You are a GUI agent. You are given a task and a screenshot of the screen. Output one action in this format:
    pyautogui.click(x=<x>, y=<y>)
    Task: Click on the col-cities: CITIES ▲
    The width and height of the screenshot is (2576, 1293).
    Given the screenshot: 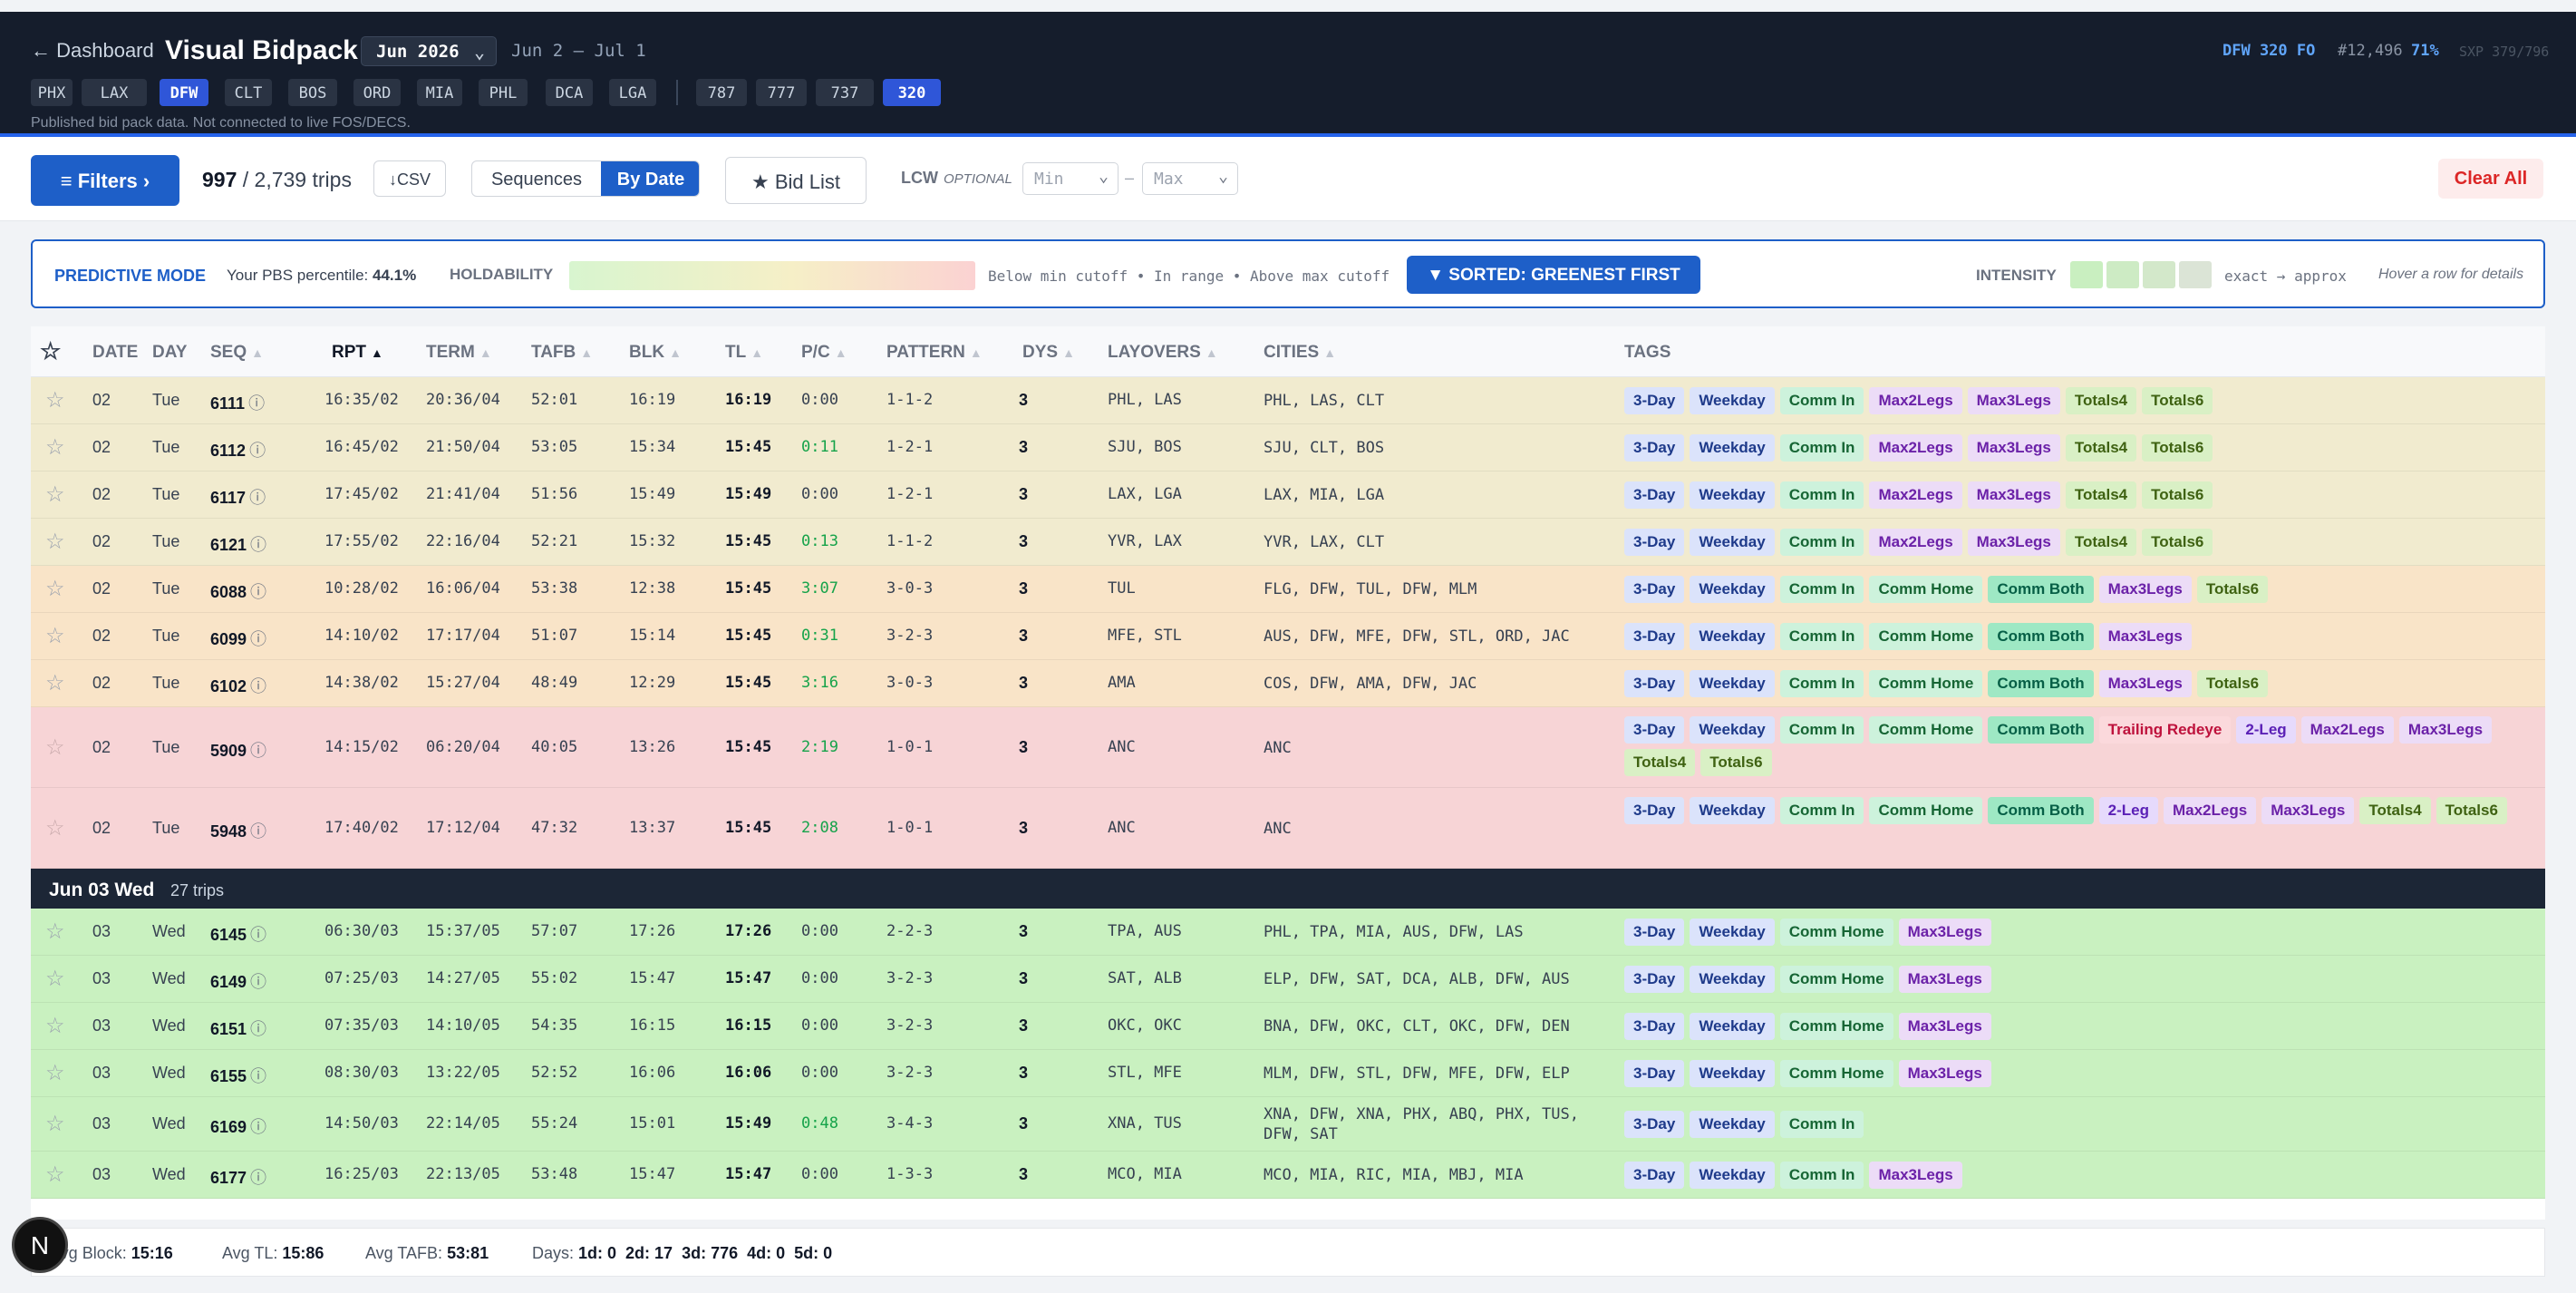 What is the action you would take?
    pyautogui.click(x=1300, y=353)
    